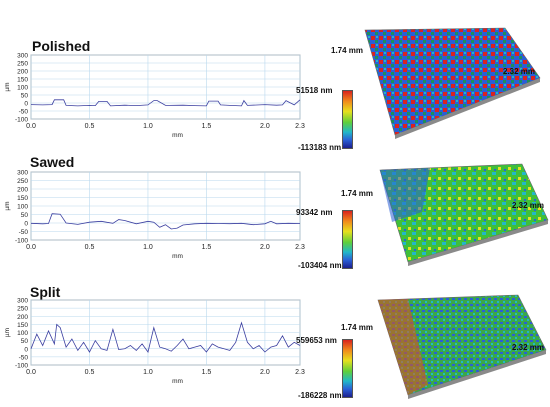 This screenshot has height=407, width=550. Describe the element at coordinates (320, 395) in the screenshot. I see `colorbar-min-label: -186228 nm` at that location.